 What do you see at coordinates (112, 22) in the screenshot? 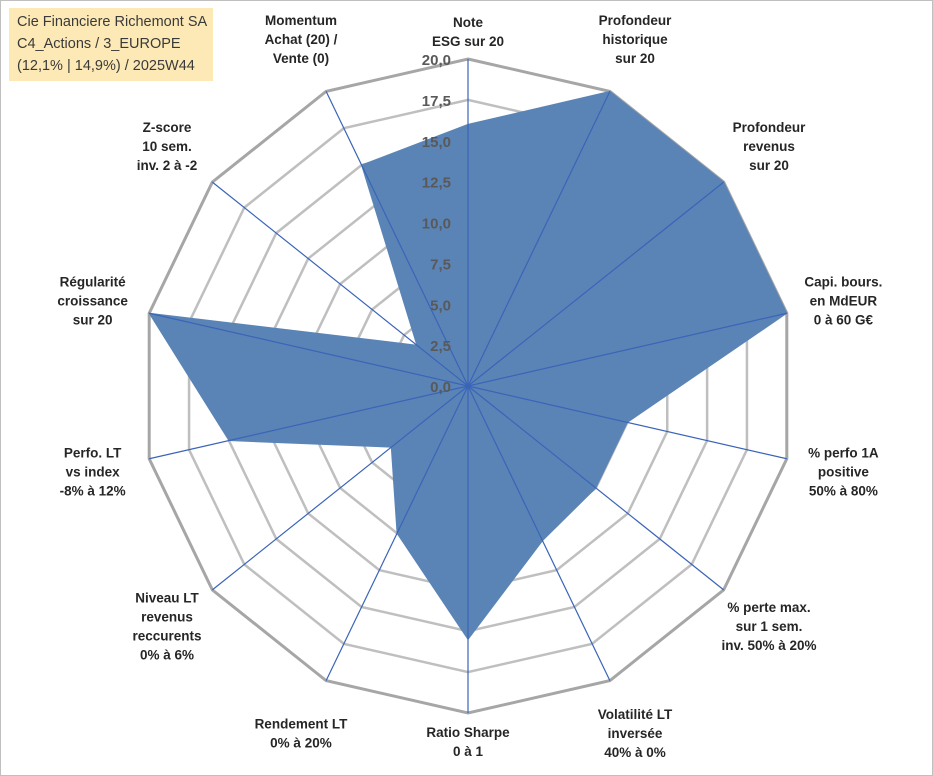
I see `chart-title-line-1: Cie Financiere Richemont SA` at bounding box center [112, 22].